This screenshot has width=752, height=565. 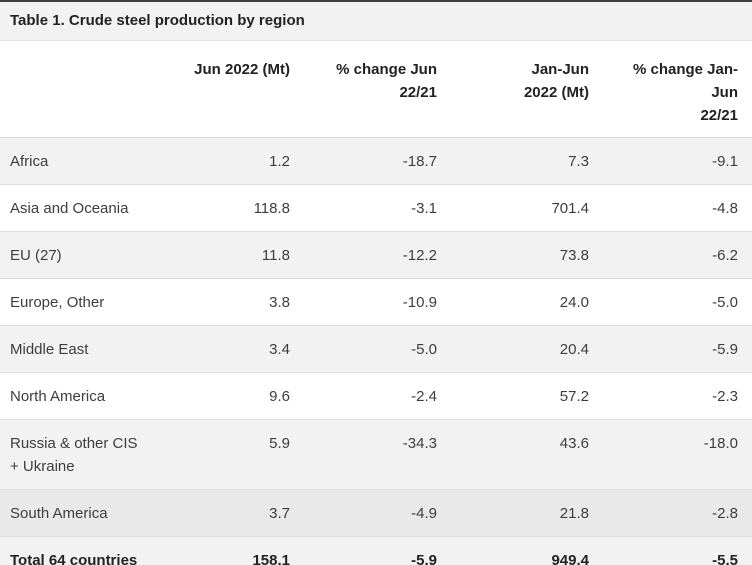 I want to click on value-cell: 1.2, so click(x=240, y=161).